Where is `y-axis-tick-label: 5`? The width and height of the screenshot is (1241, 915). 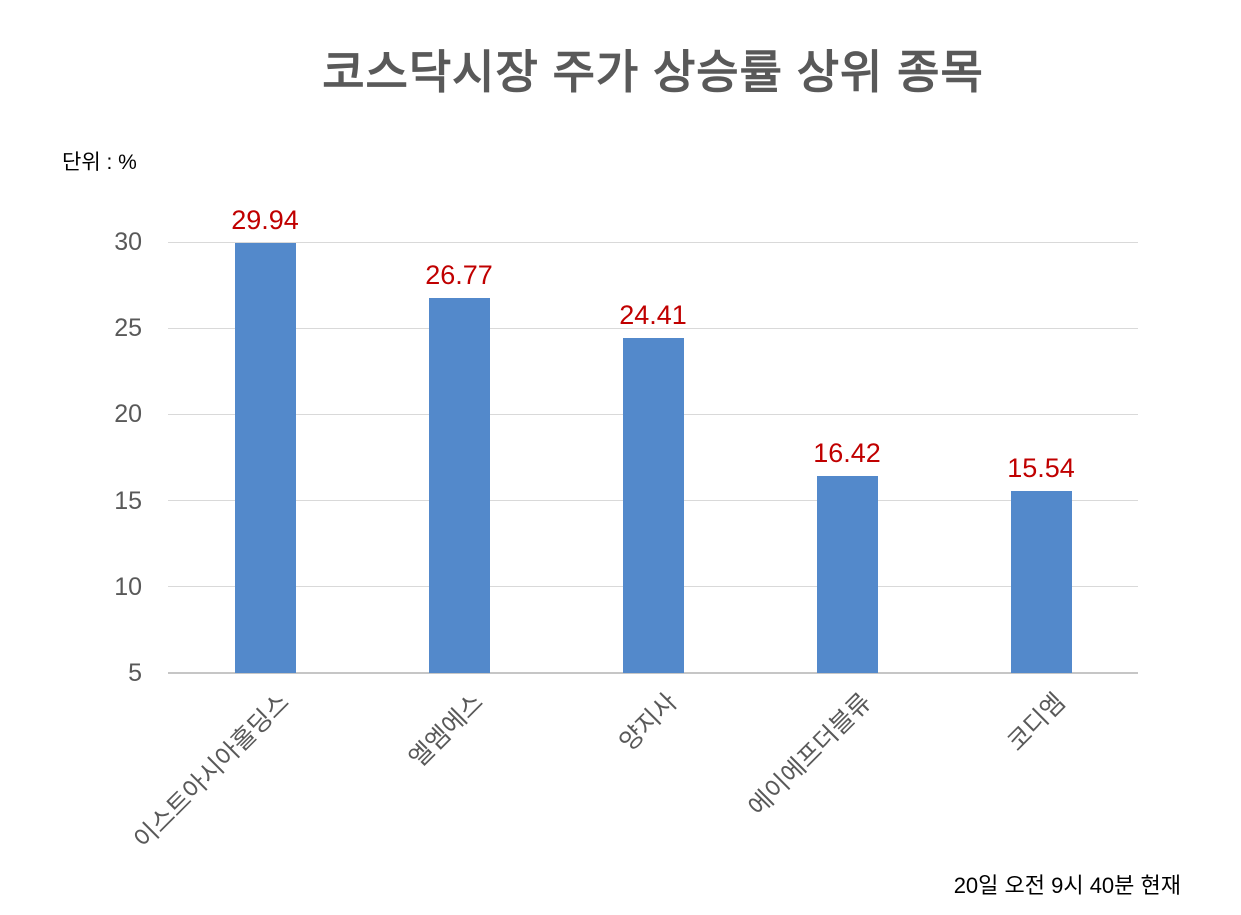 y-axis-tick-label: 5 is located at coordinates (135, 673).